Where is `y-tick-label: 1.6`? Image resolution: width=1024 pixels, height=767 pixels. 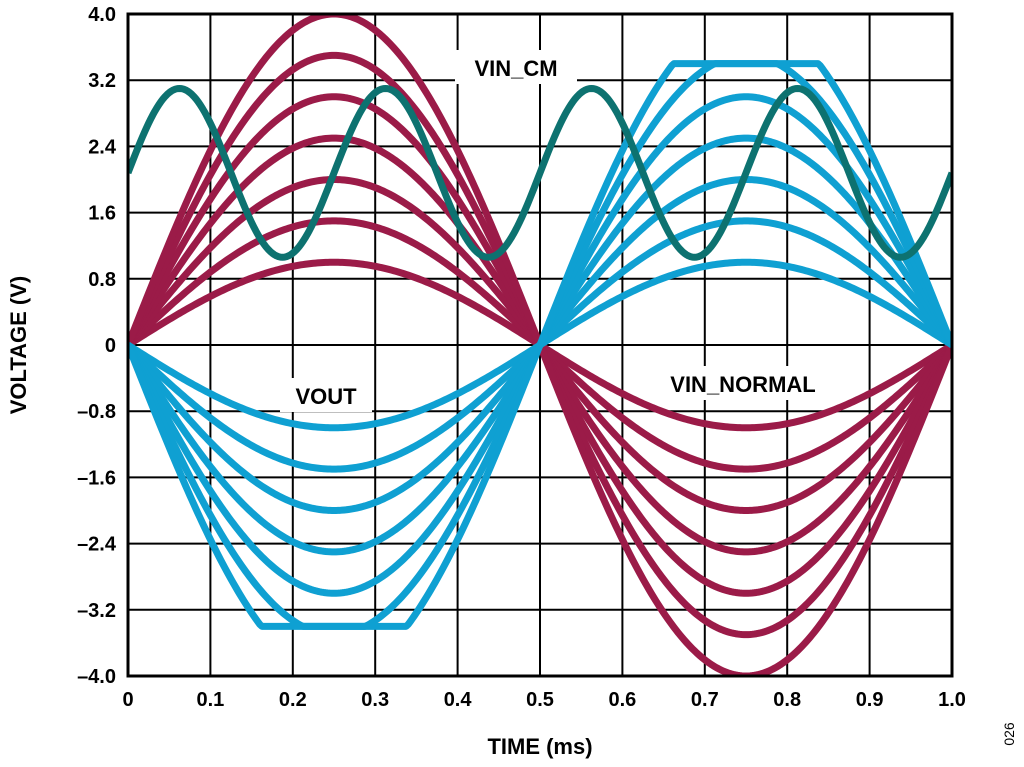
y-tick-label: 1.6 is located at coordinates (102, 214).